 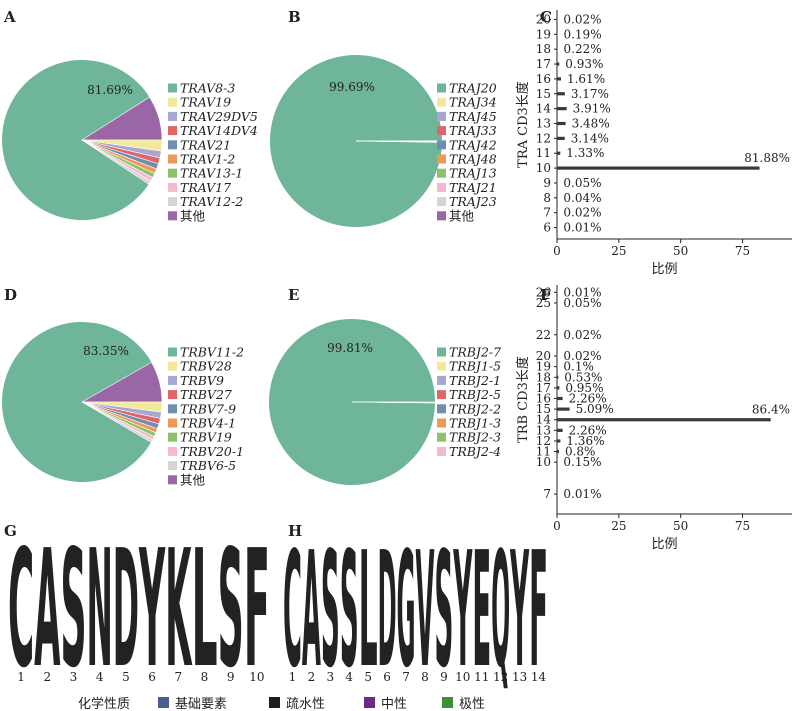 I want to click on y-tick-label: 26, so click(x=543, y=292).